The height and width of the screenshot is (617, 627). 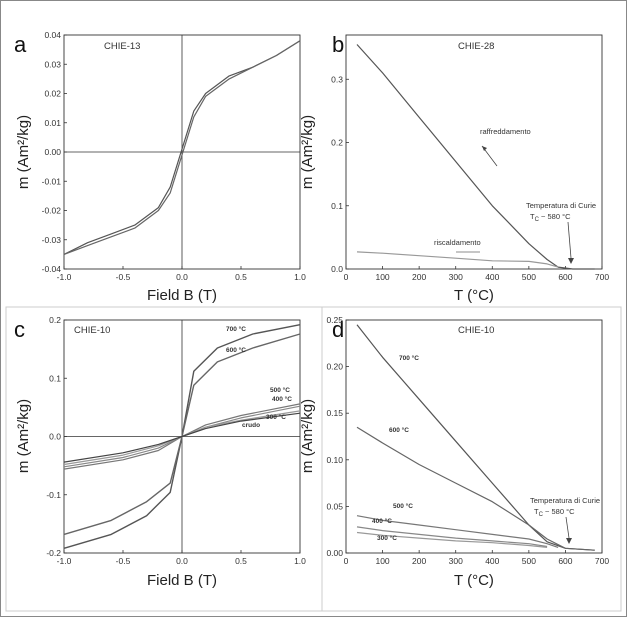 What do you see at coordinates (123, 277) in the screenshot?
I see `x-tick-label: -0.5` at bounding box center [123, 277].